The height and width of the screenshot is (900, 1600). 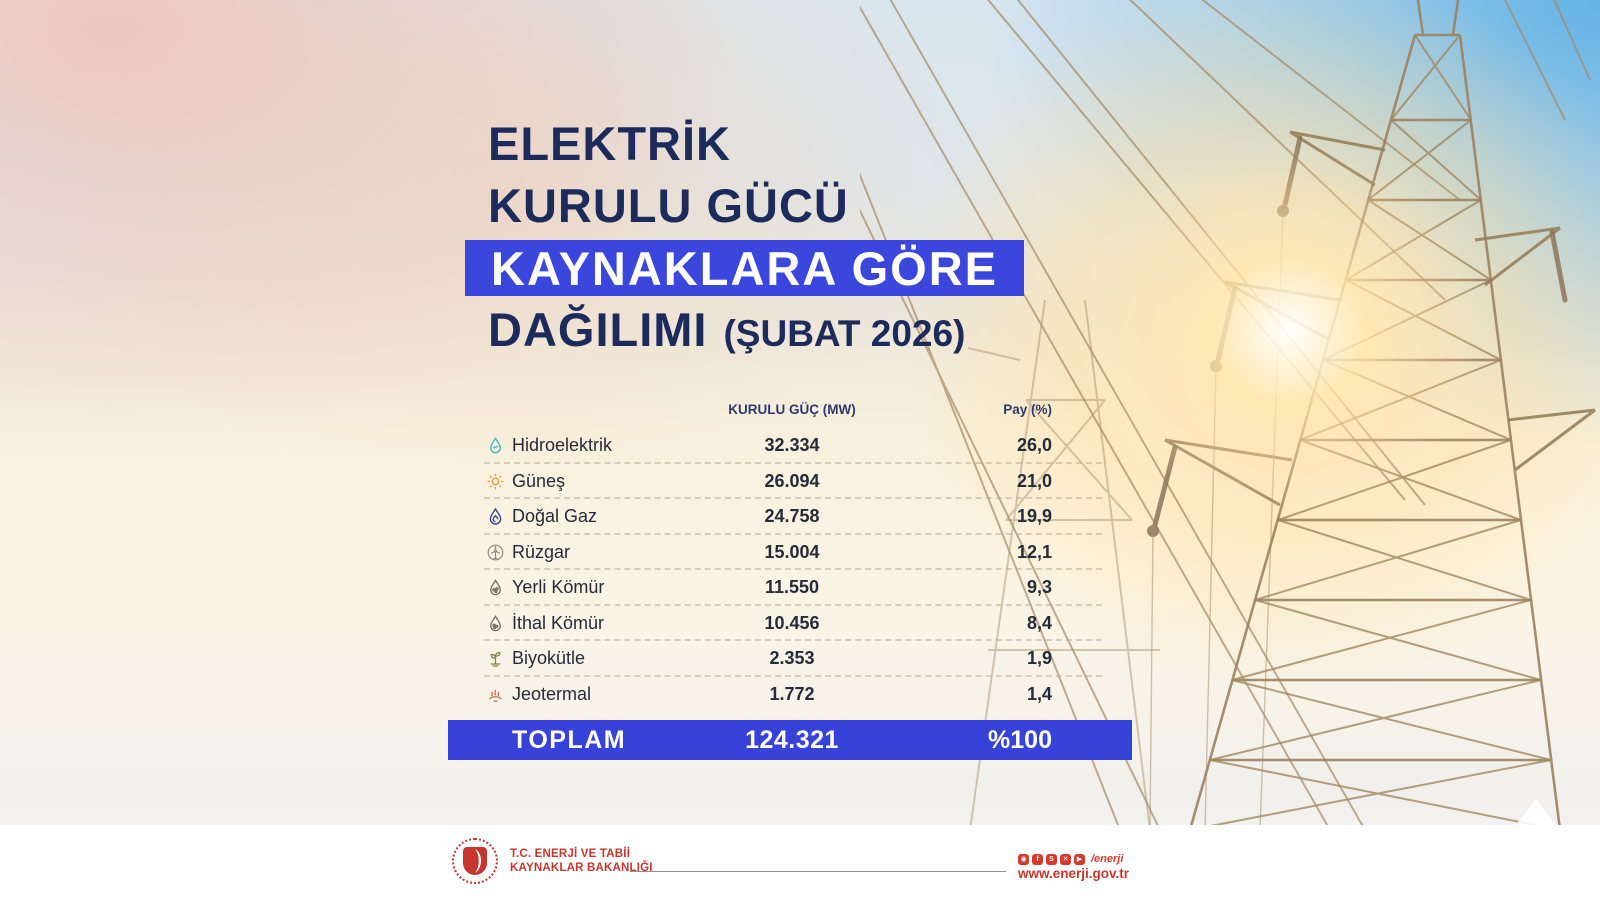 What do you see at coordinates (1034, 551) in the screenshot?
I see `share-value: 12,1` at bounding box center [1034, 551].